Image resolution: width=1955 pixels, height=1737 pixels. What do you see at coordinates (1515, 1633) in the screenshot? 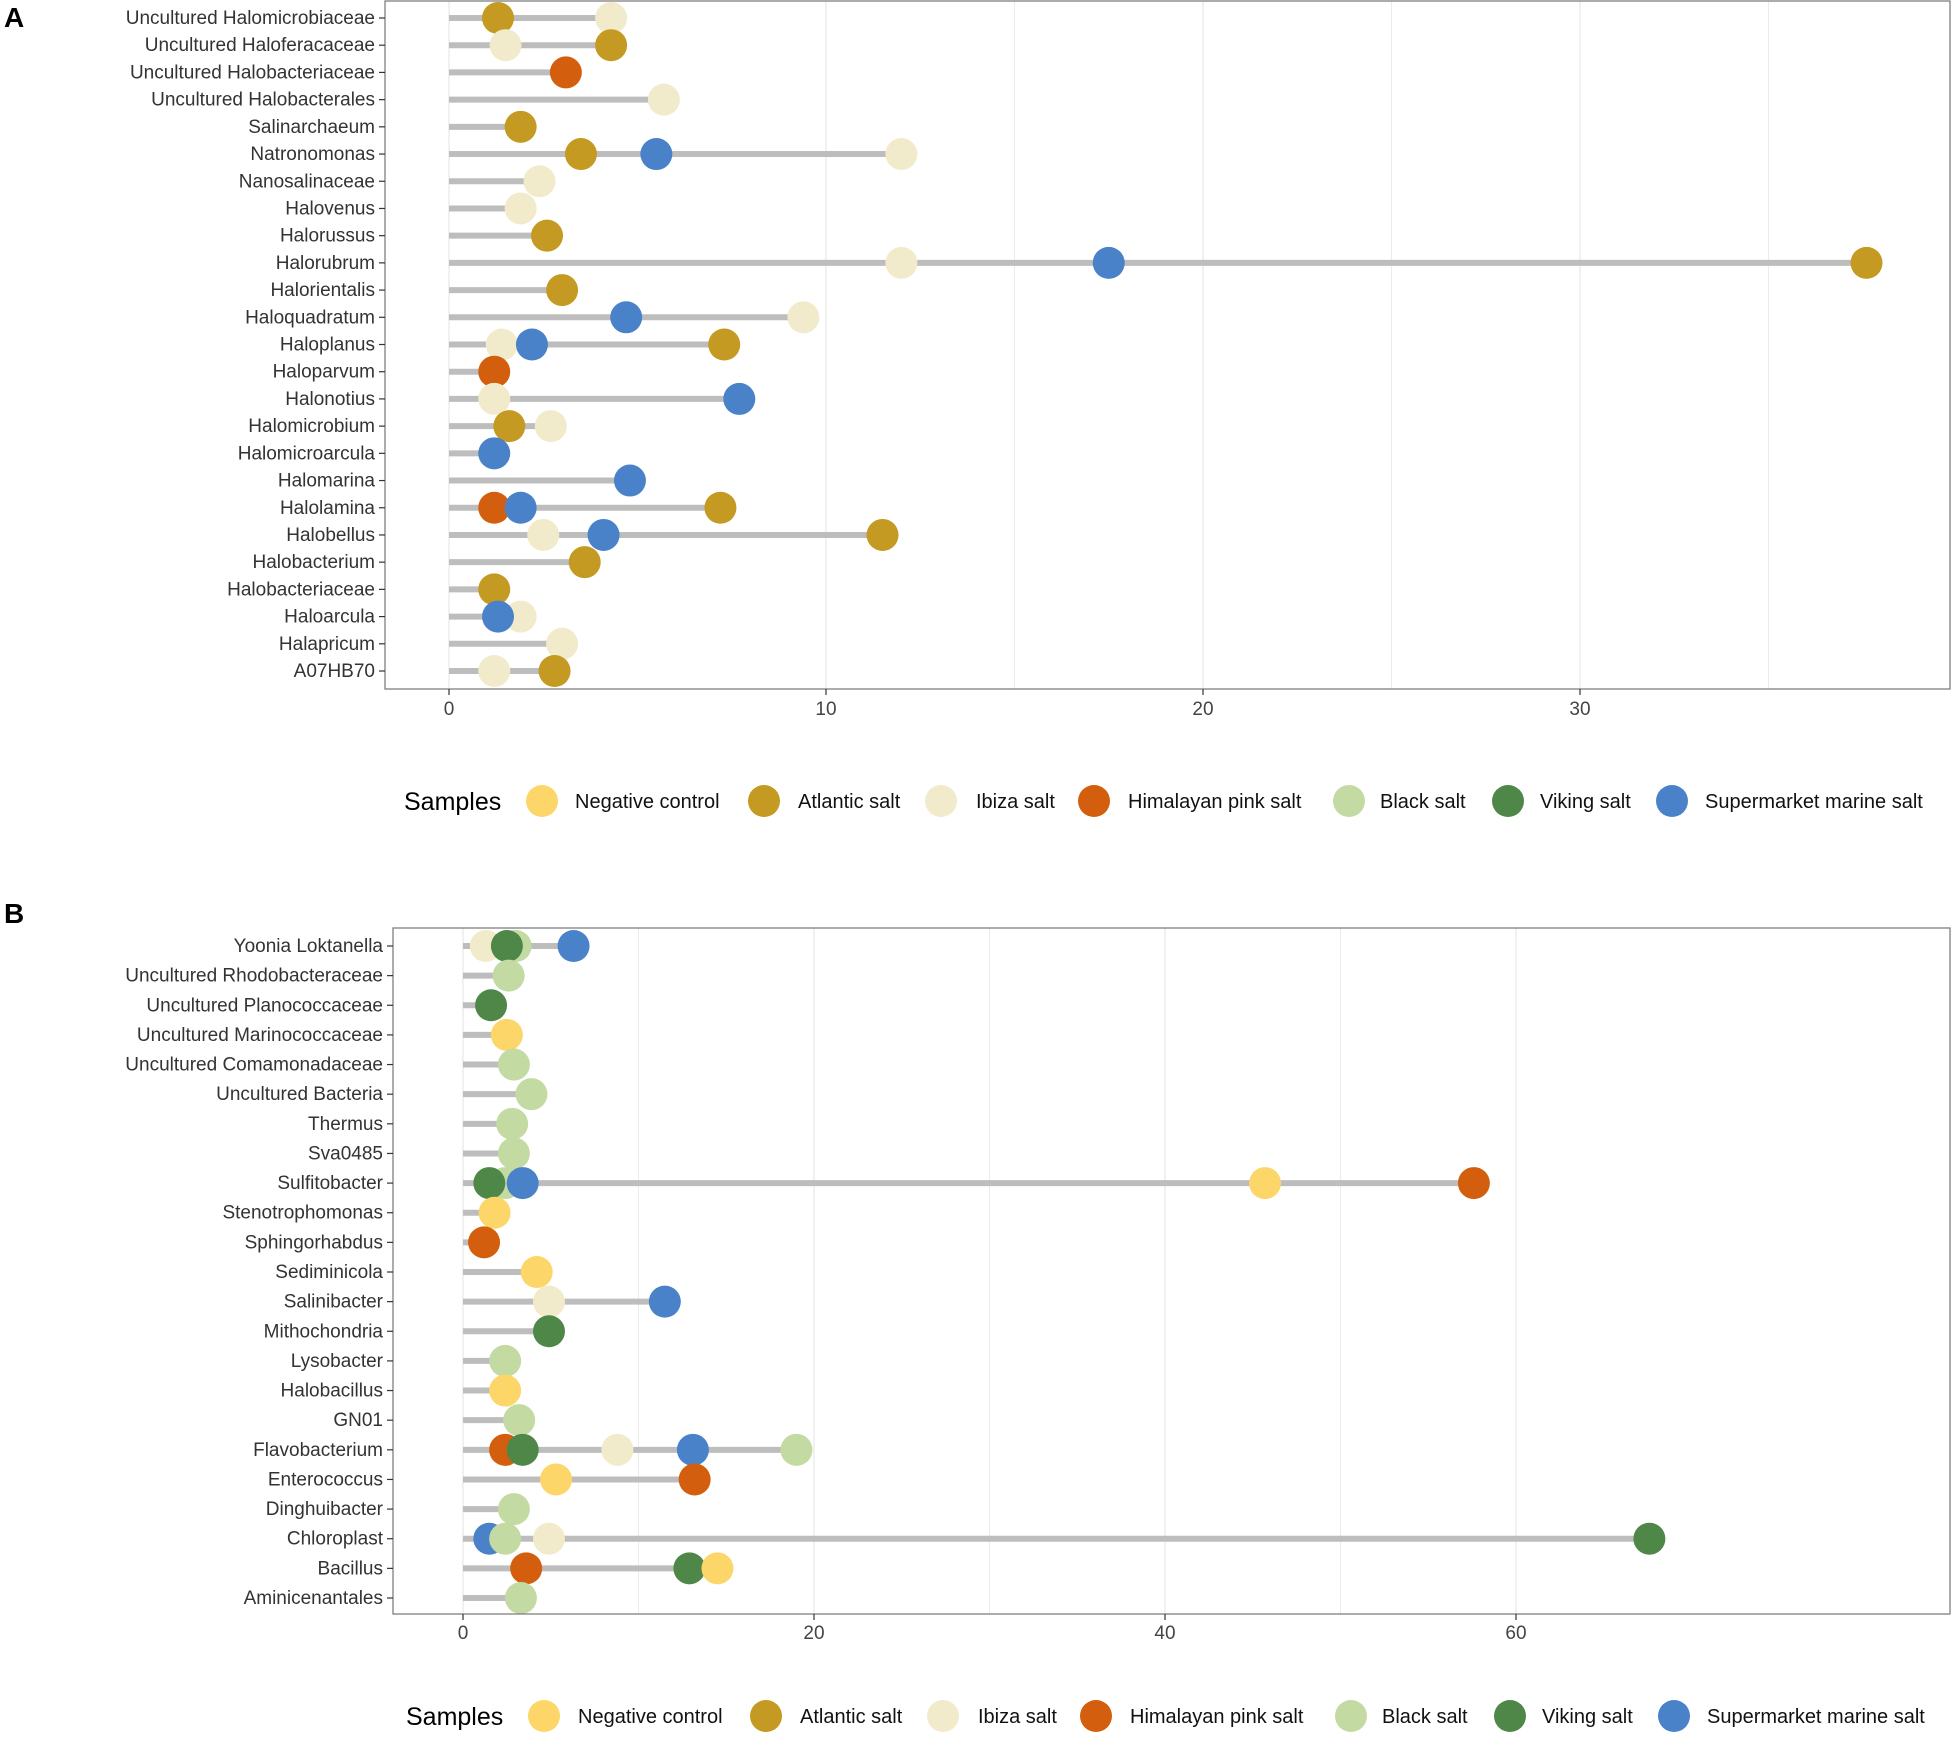
I see `x-tick-label: 60` at bounding box center [1515, 1633].